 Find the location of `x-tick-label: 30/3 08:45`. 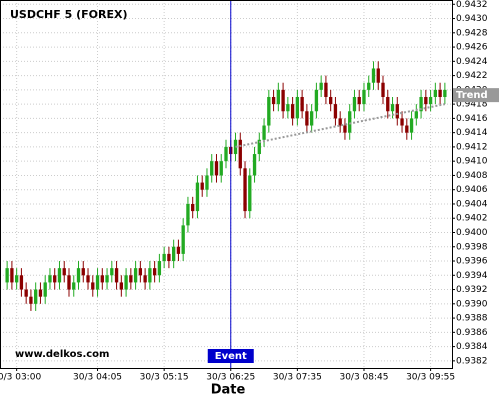

x-tick-label: 30/3 08:45 is located at coordinates (363, 378).